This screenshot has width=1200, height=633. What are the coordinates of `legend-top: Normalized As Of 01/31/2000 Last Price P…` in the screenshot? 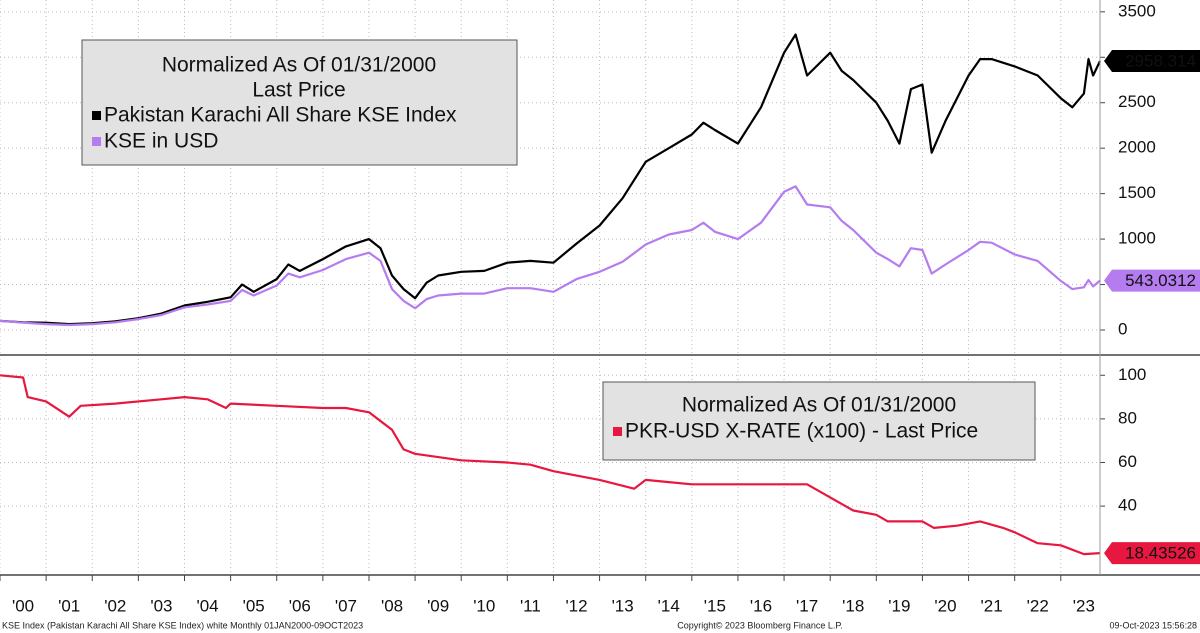 It's located at (299, 102).